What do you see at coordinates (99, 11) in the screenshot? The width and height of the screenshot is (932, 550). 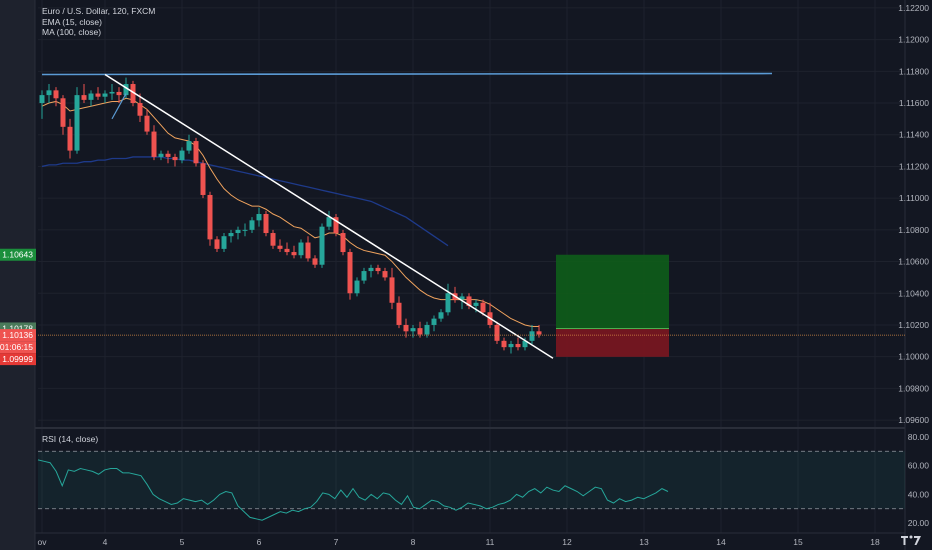 I see `symbol-title: Euro / U.S. Dollar, 120, FXCM` at bounding box center [99, 11].